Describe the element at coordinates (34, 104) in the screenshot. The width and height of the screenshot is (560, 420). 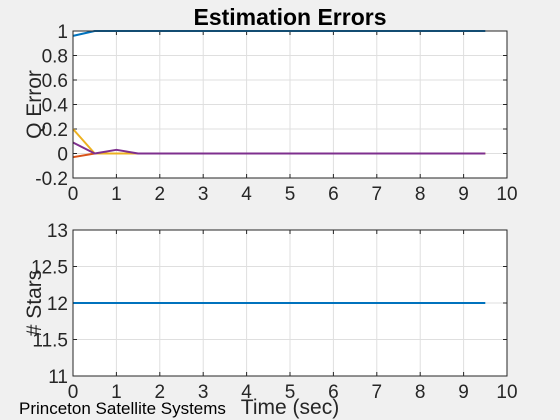
I see `y-axis-label: Q Error` at that location.